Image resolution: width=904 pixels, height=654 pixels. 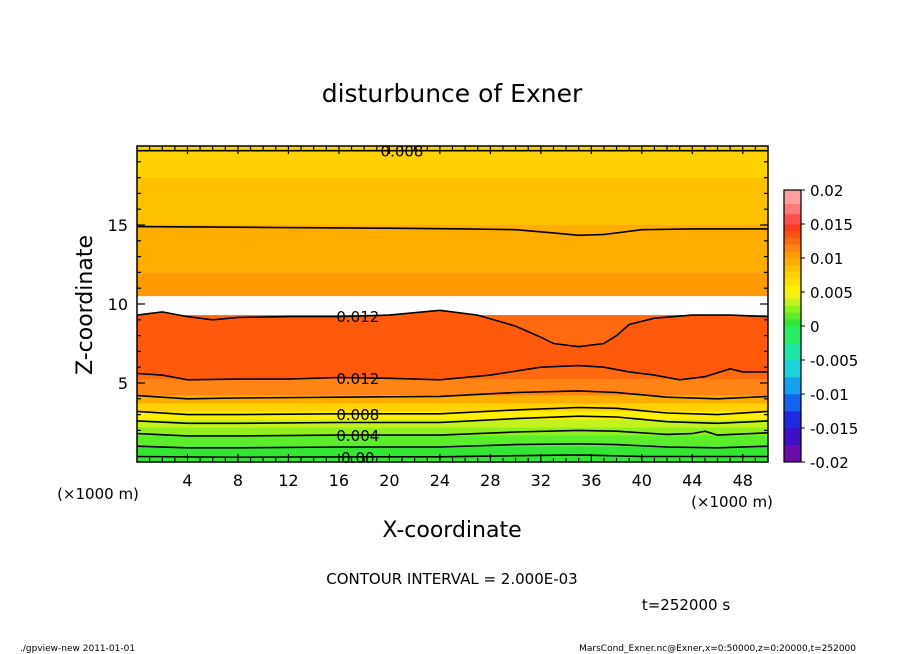 What do you see at coordinates (451, 579) in the screenshot?
I see `contour-interval-text: CONTOUR INTERVAL = 2.000E-03` at bounding box center [451, 579].